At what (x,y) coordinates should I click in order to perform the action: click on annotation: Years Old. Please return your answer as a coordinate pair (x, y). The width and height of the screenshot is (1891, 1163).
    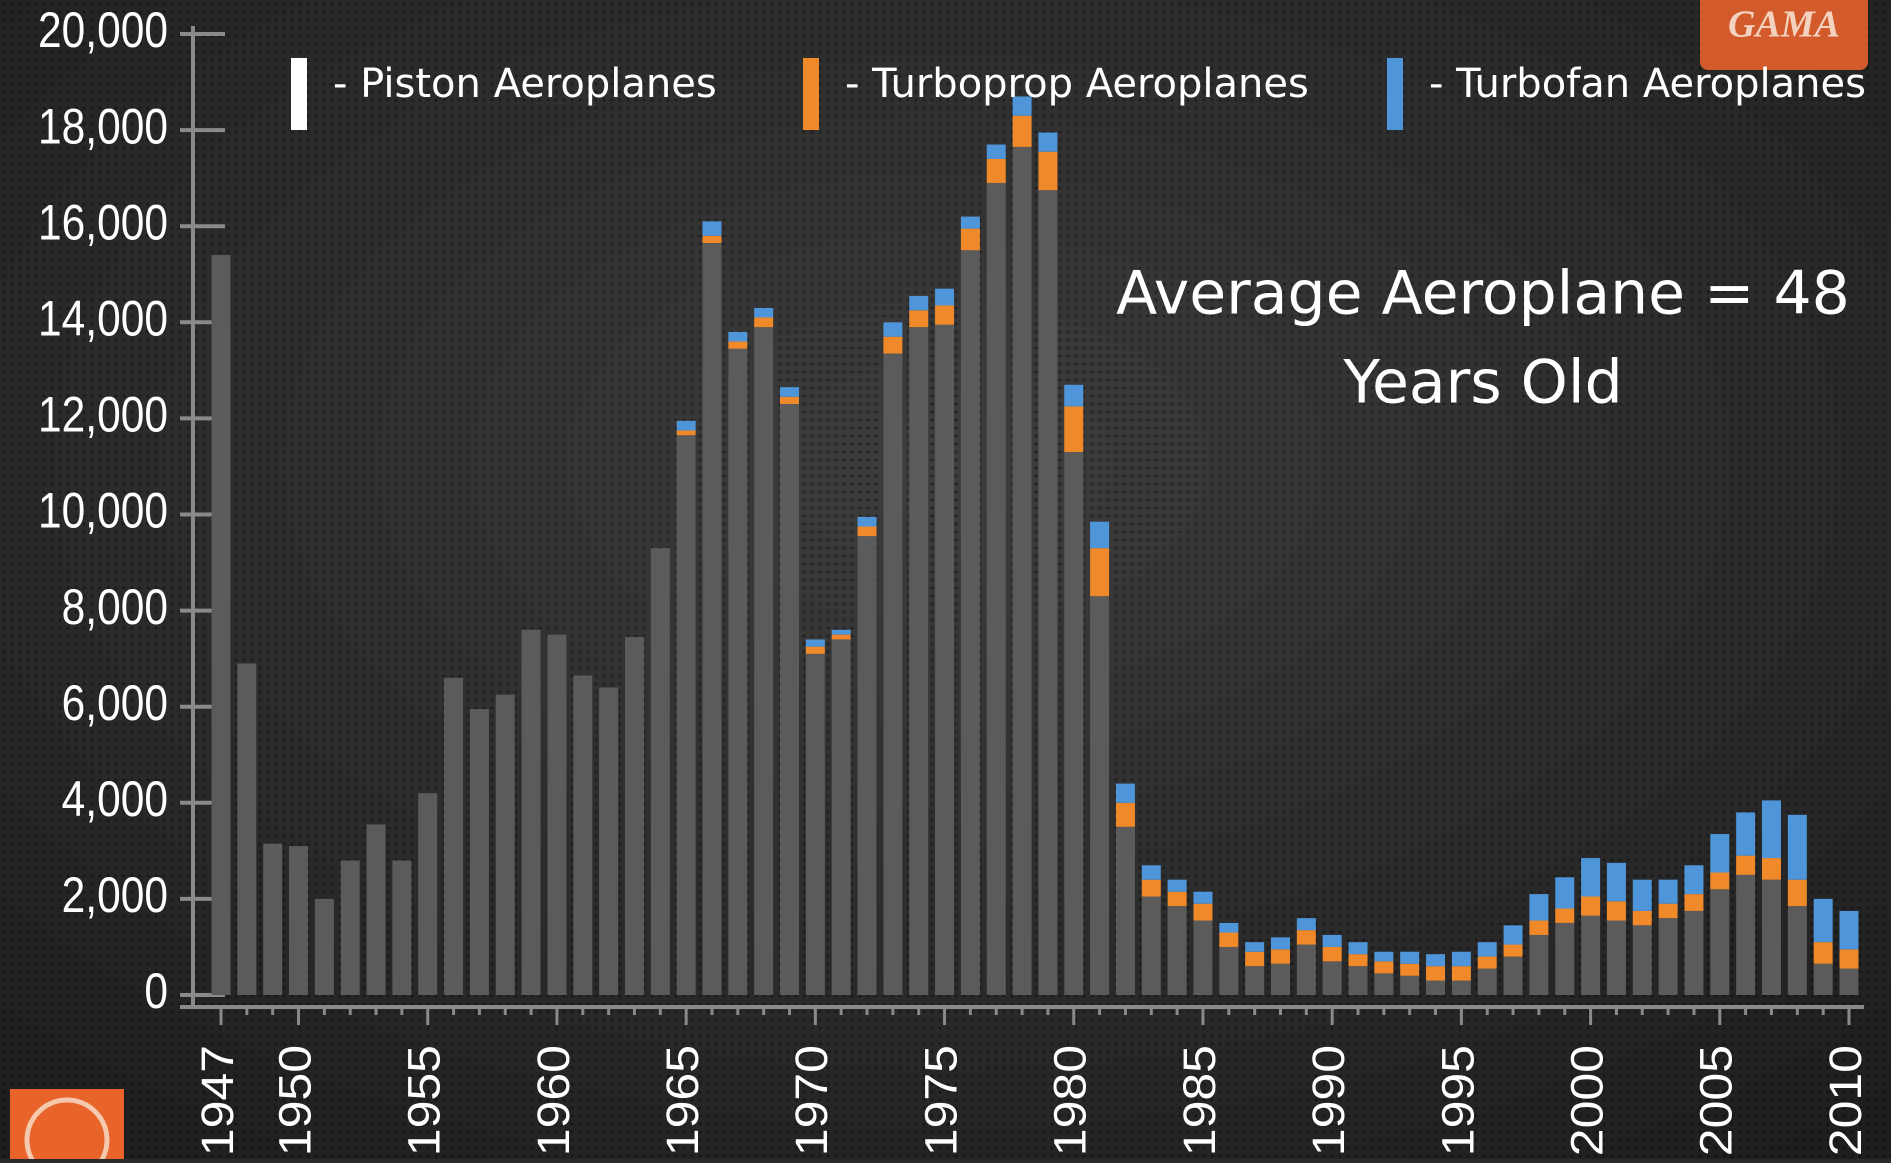
    Looking at the image, I should click on (1482, 383).